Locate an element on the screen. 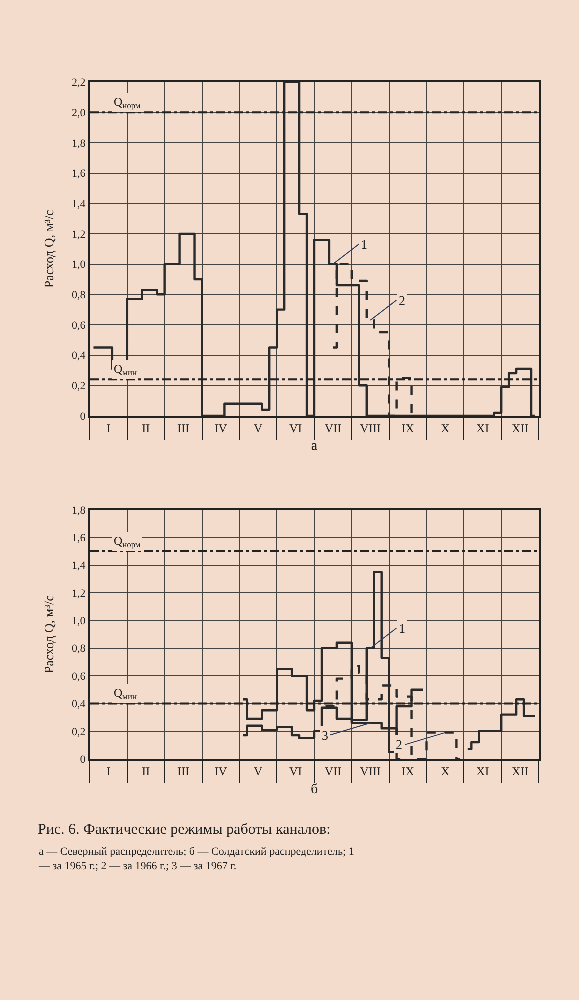  y-tick-label: 2,2 is located at coordinates (79, 83).